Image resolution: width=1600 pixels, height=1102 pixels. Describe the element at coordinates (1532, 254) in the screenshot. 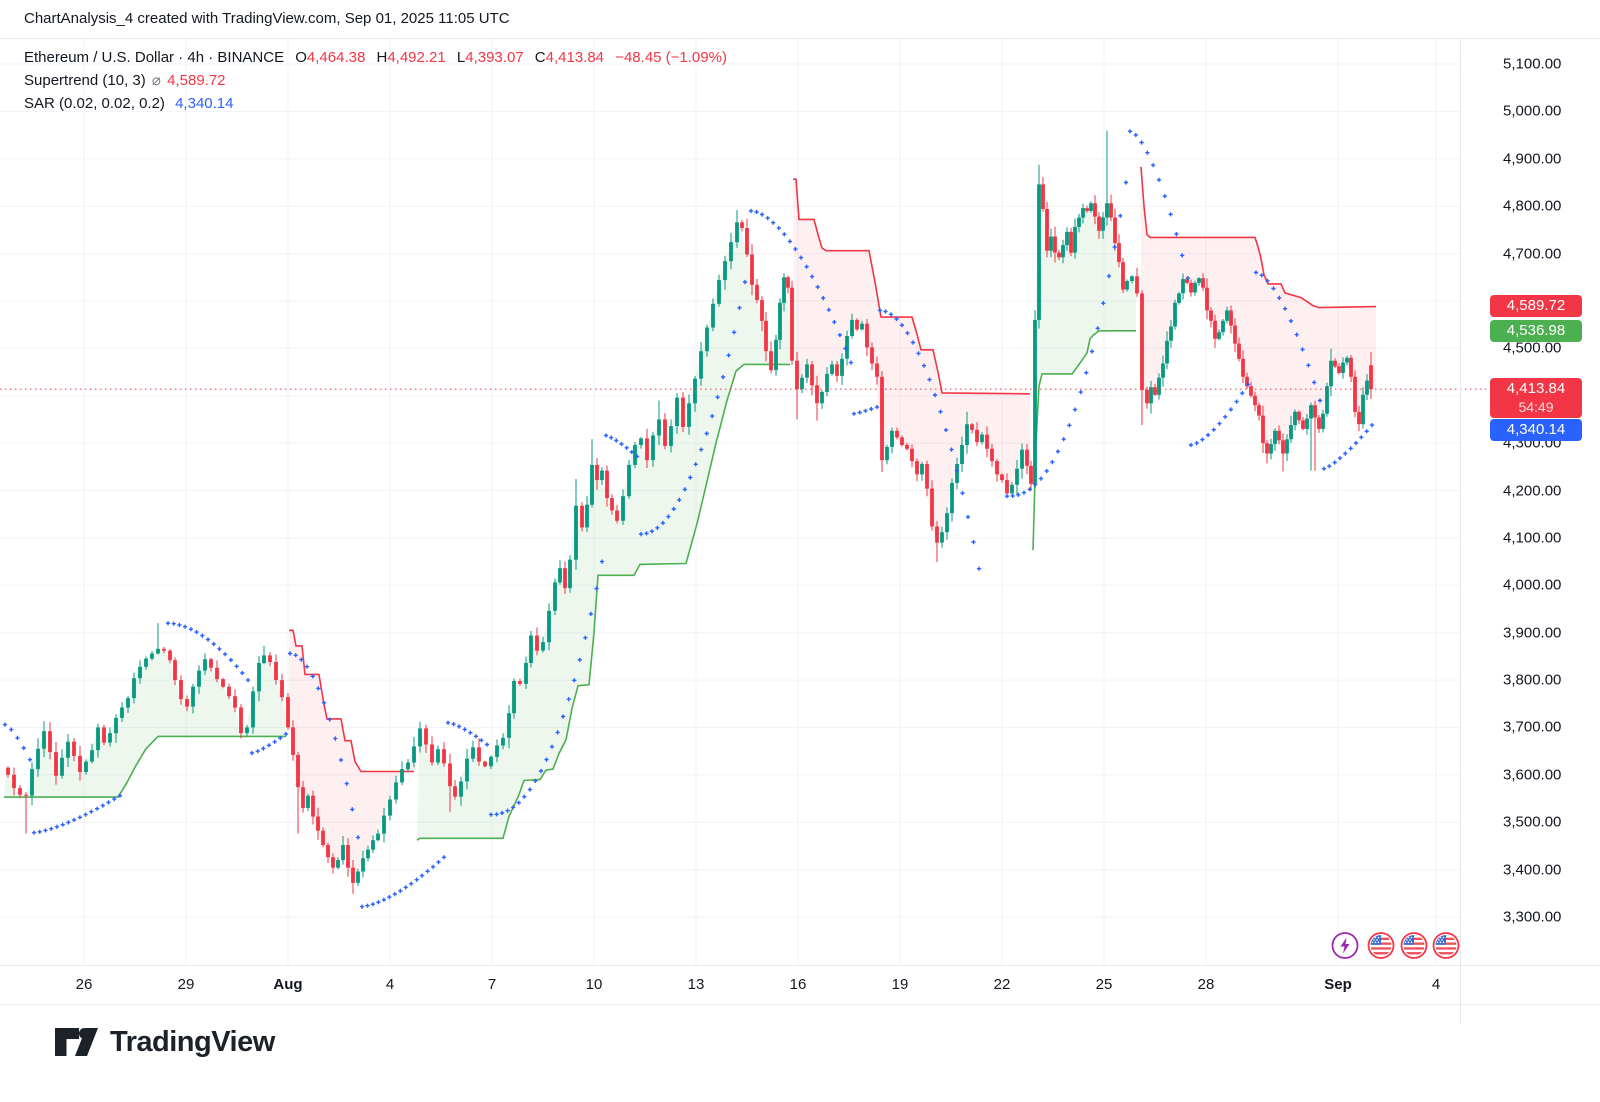

I see `price-axis-label: 4,700.00` at that location.